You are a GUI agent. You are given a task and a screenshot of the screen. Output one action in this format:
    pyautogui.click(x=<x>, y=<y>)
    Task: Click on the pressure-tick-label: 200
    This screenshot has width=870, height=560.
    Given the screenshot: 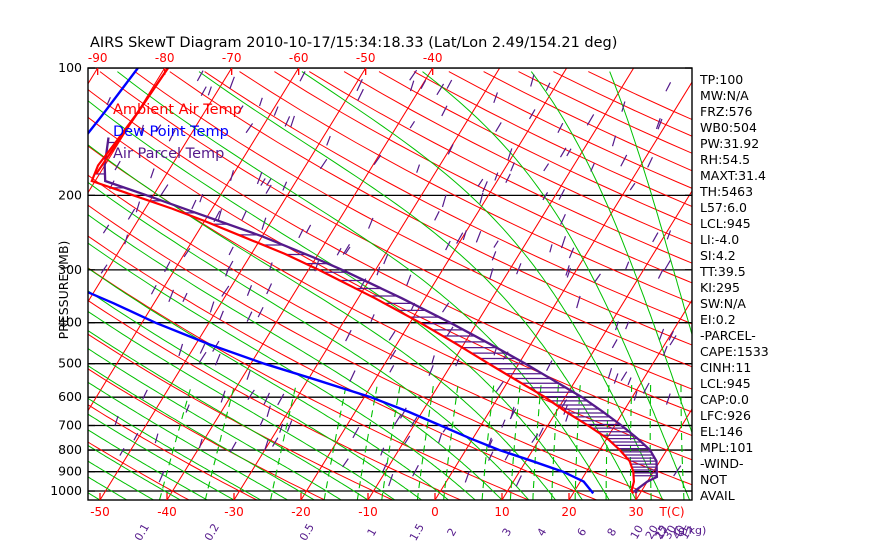 What is the action you would take?
    pyautogui.click(x=70, y=194)
    